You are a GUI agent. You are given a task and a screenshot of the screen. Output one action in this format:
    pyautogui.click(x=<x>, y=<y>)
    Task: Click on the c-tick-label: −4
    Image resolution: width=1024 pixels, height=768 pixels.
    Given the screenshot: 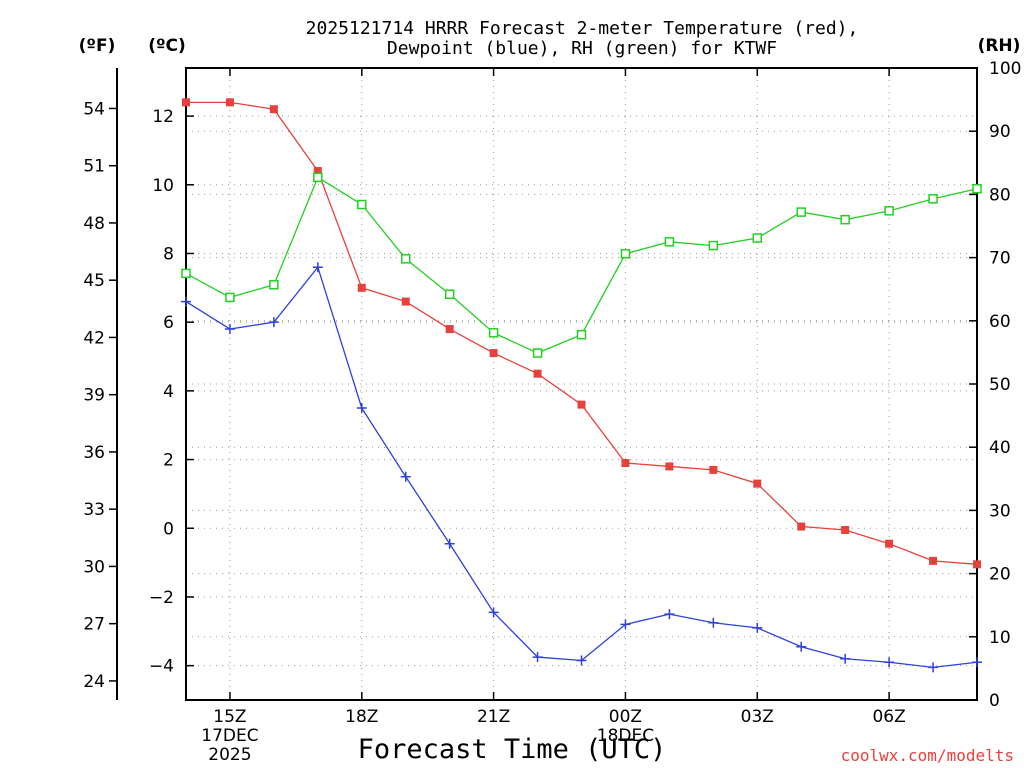 What is the action you would take?
    pyautogui.click(x=161, y=667)
    